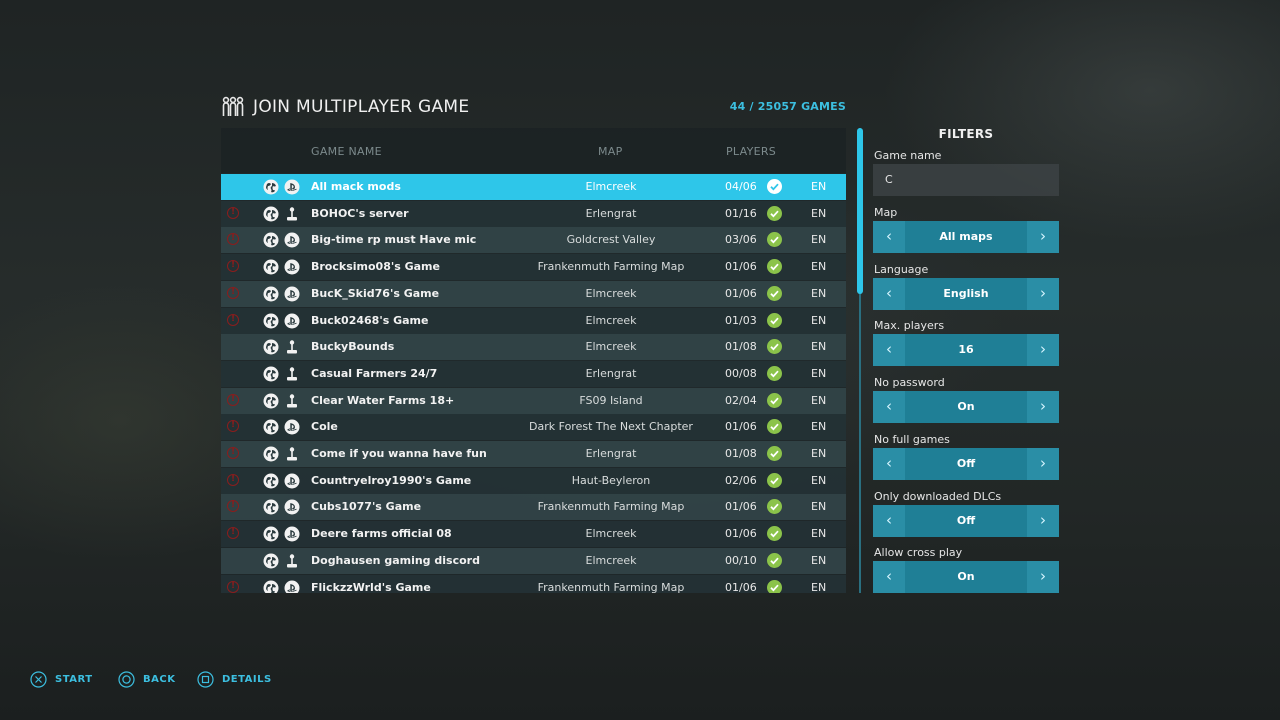 Image resolution: width=1280 pixels, height=720 pixels. I want to click on game-map: Frankenmuth Farming Map, so click(611, 267).